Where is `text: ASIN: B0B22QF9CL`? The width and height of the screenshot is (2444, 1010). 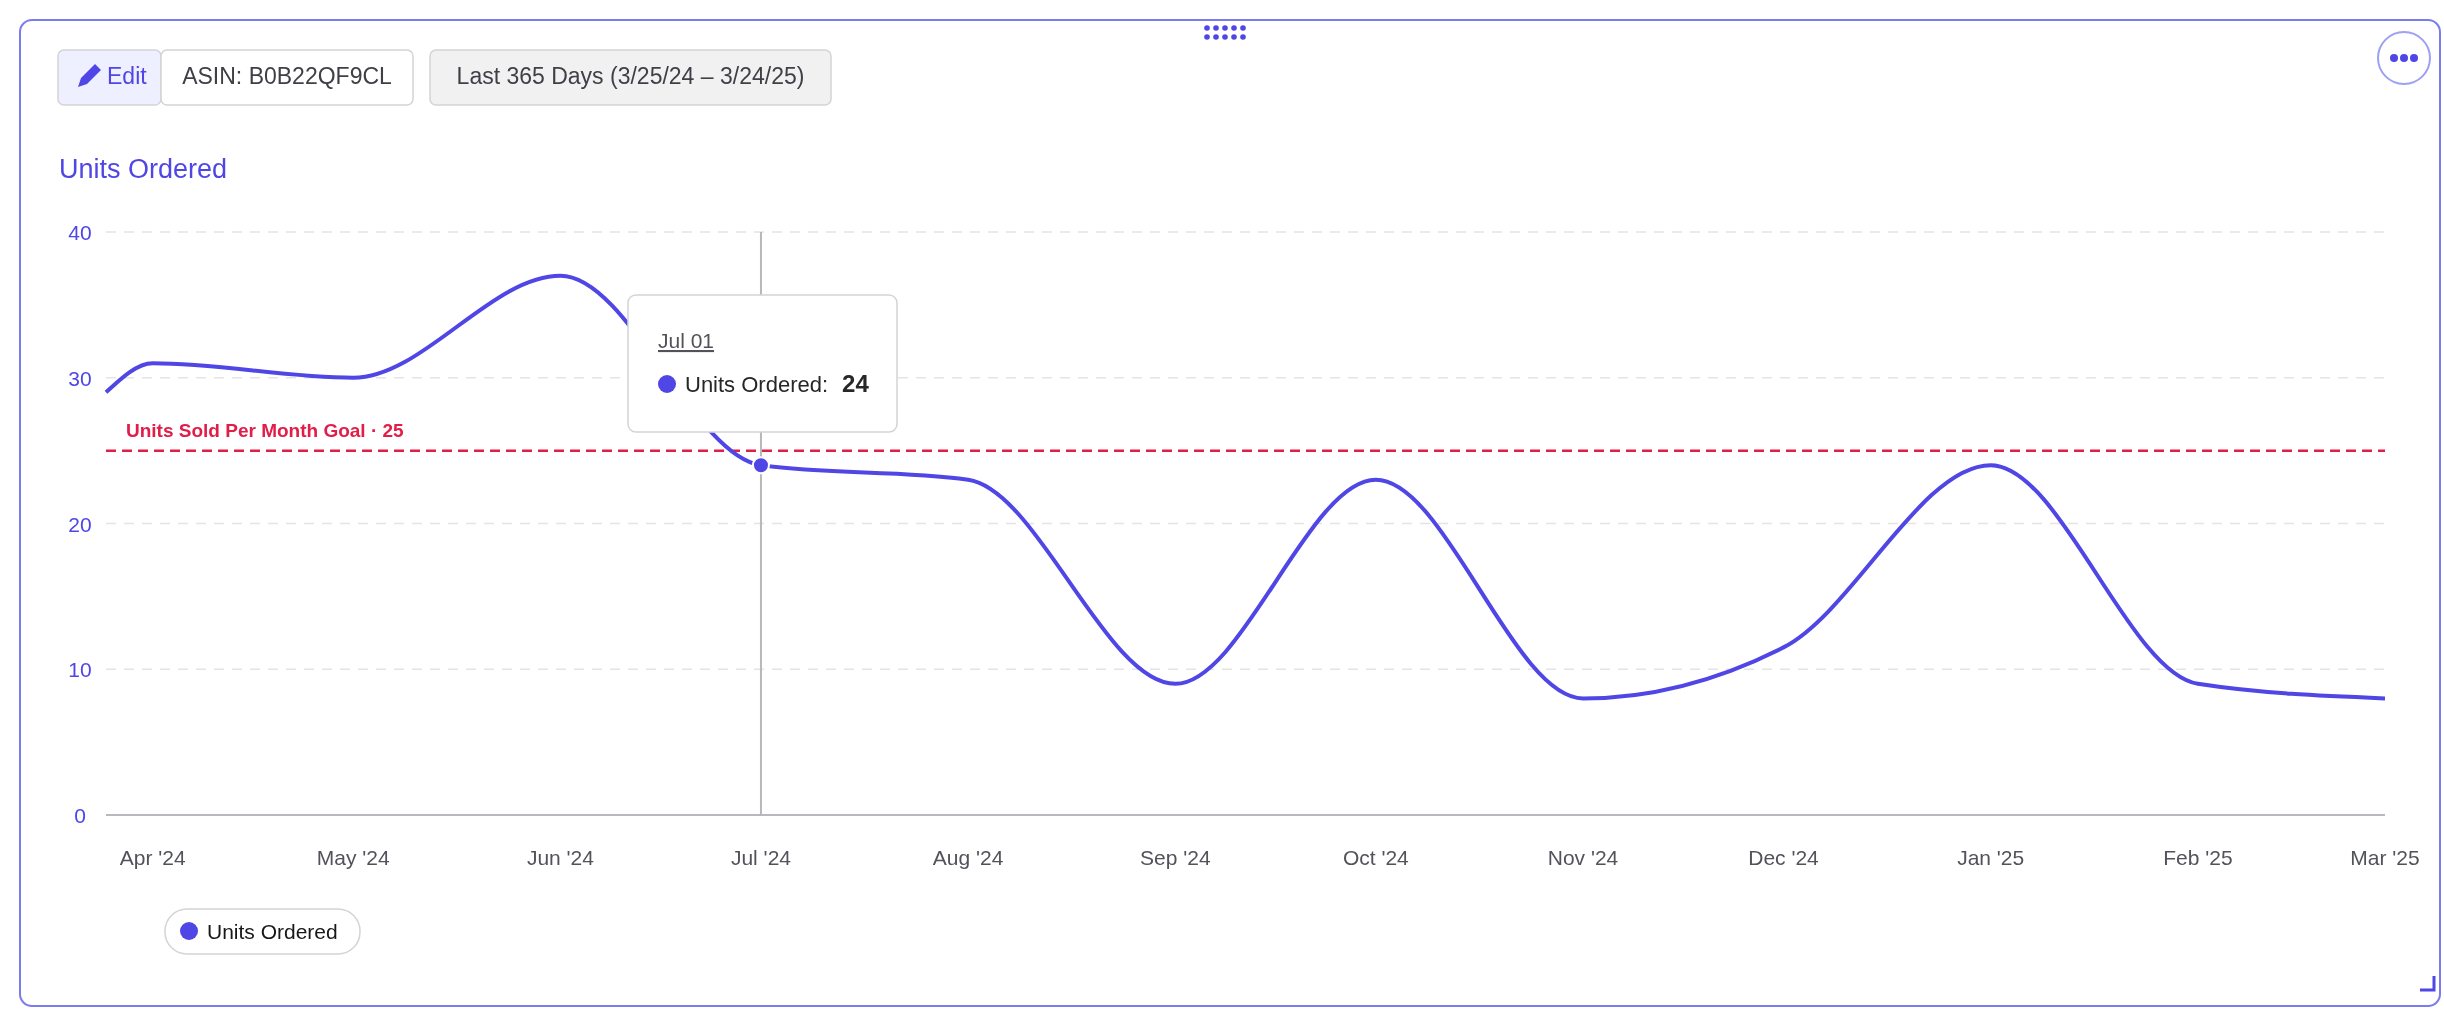
text: ASIN: B0B22QF9CL is located at coordinates (287, 76).